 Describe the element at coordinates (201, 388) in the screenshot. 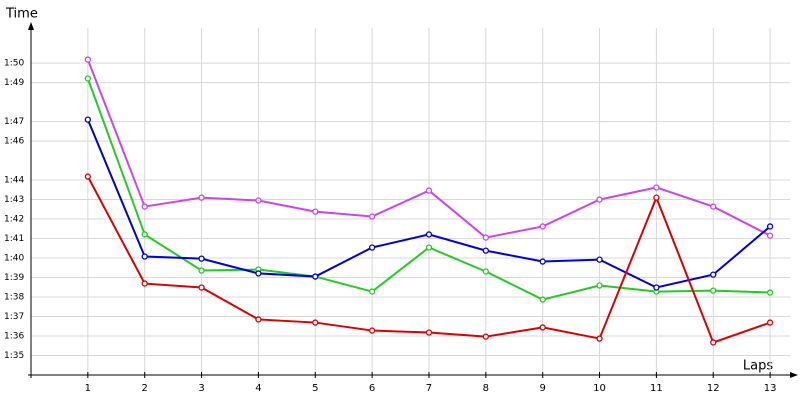

I see `x-tick-label: 3` at that location.